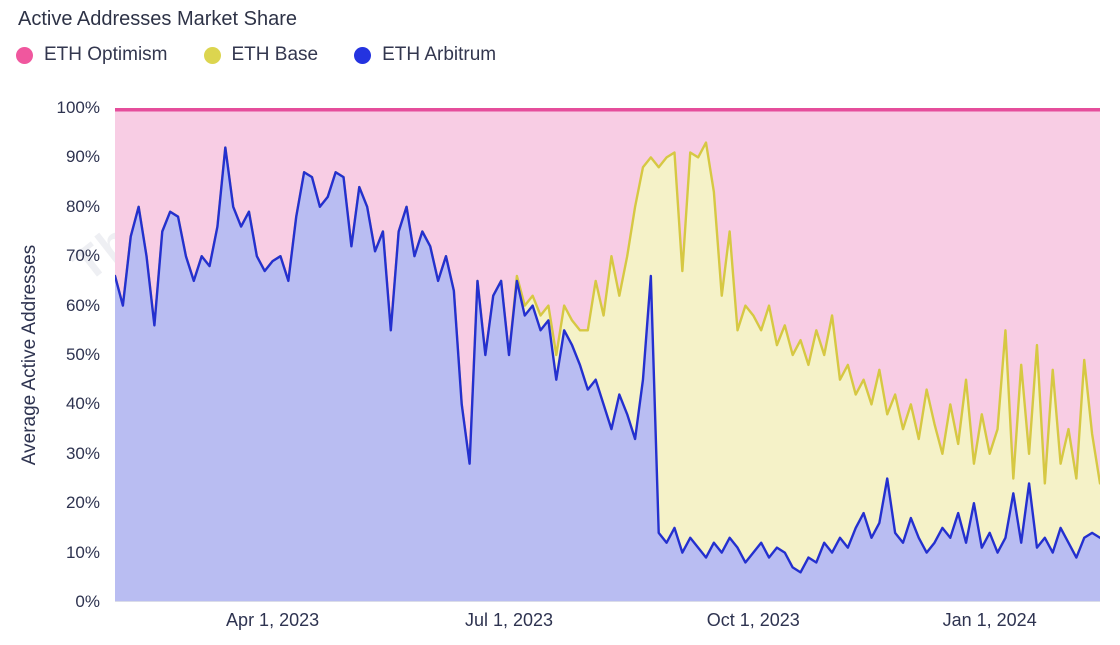 The height and width of the screenshot is (645, 1120). I want to click on y-tick-40pct: 40%, so click(82, 404).